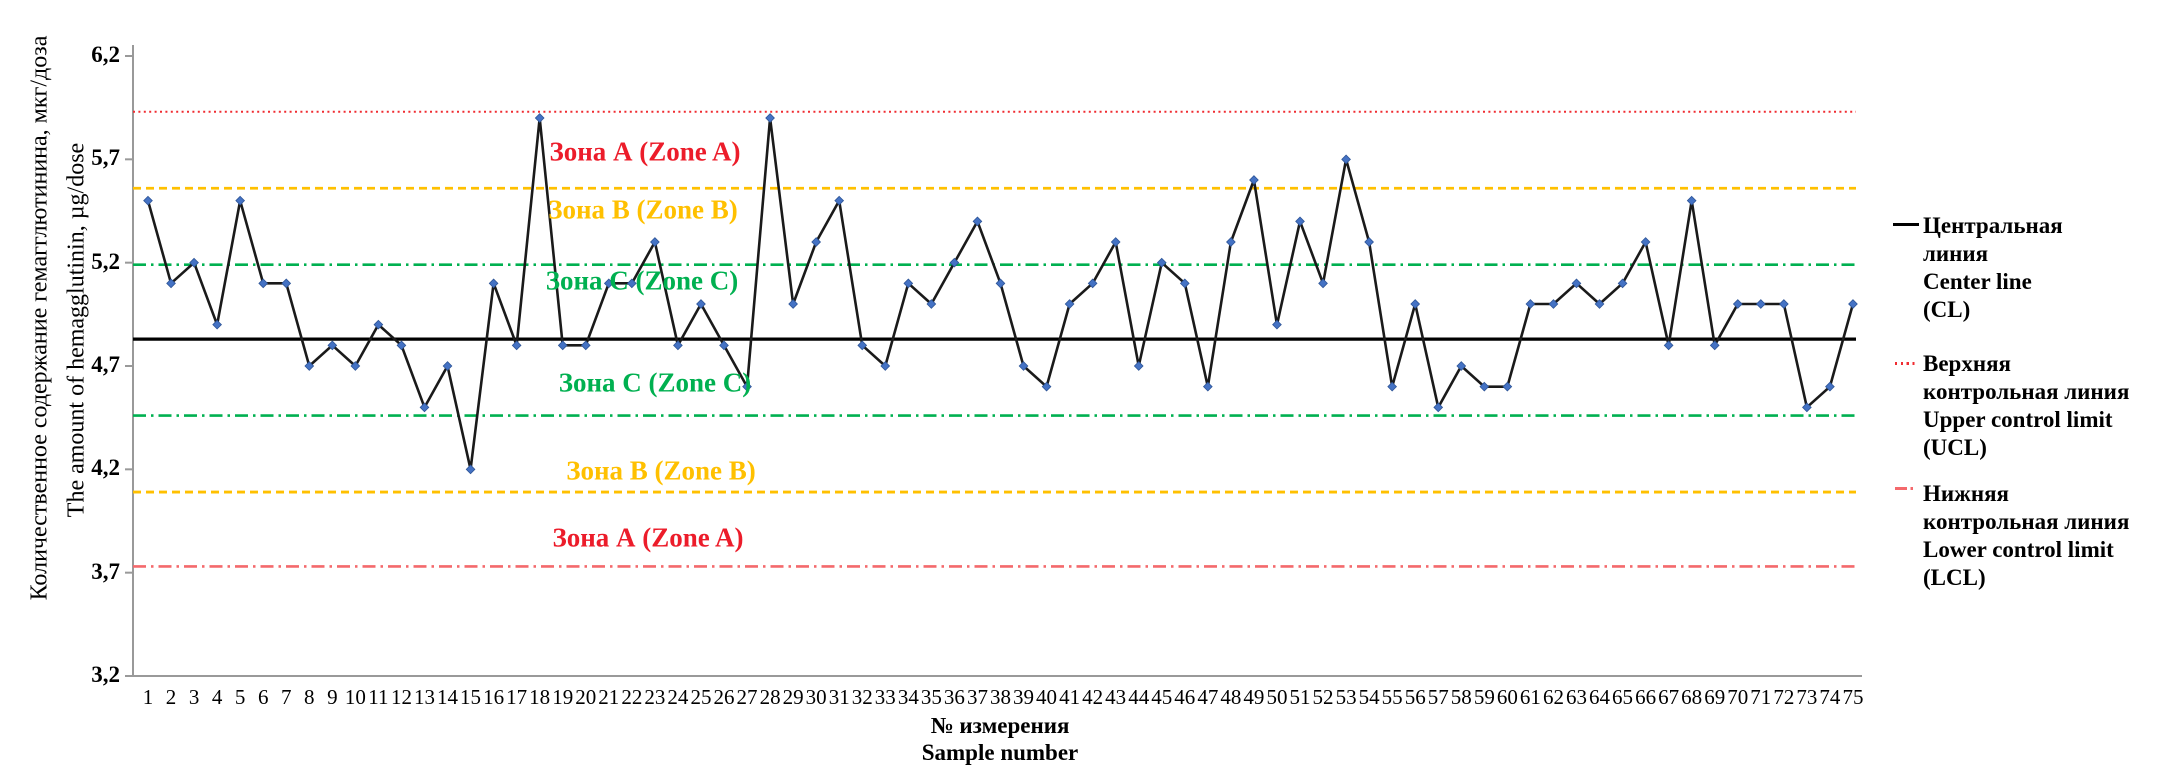  What do you see at coordinates (645, 151) in the screenshot?
I see `zone-label: Зона А (Zone A)` at bounding box center [645, 151].